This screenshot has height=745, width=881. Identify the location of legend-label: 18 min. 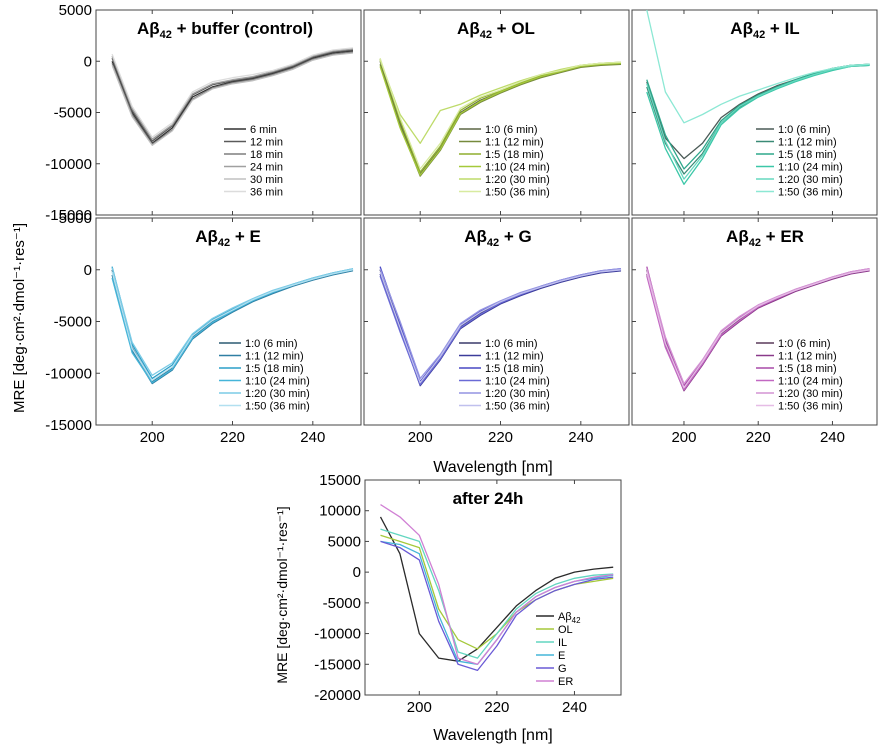
(266, 155).